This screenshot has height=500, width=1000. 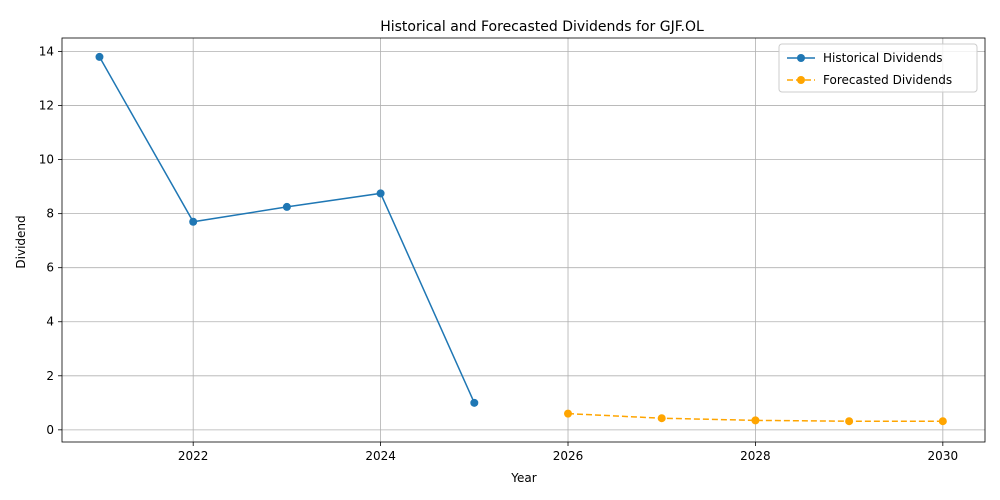 I want to click on y-axis-label: Dividend, so click(x=21, y=241).